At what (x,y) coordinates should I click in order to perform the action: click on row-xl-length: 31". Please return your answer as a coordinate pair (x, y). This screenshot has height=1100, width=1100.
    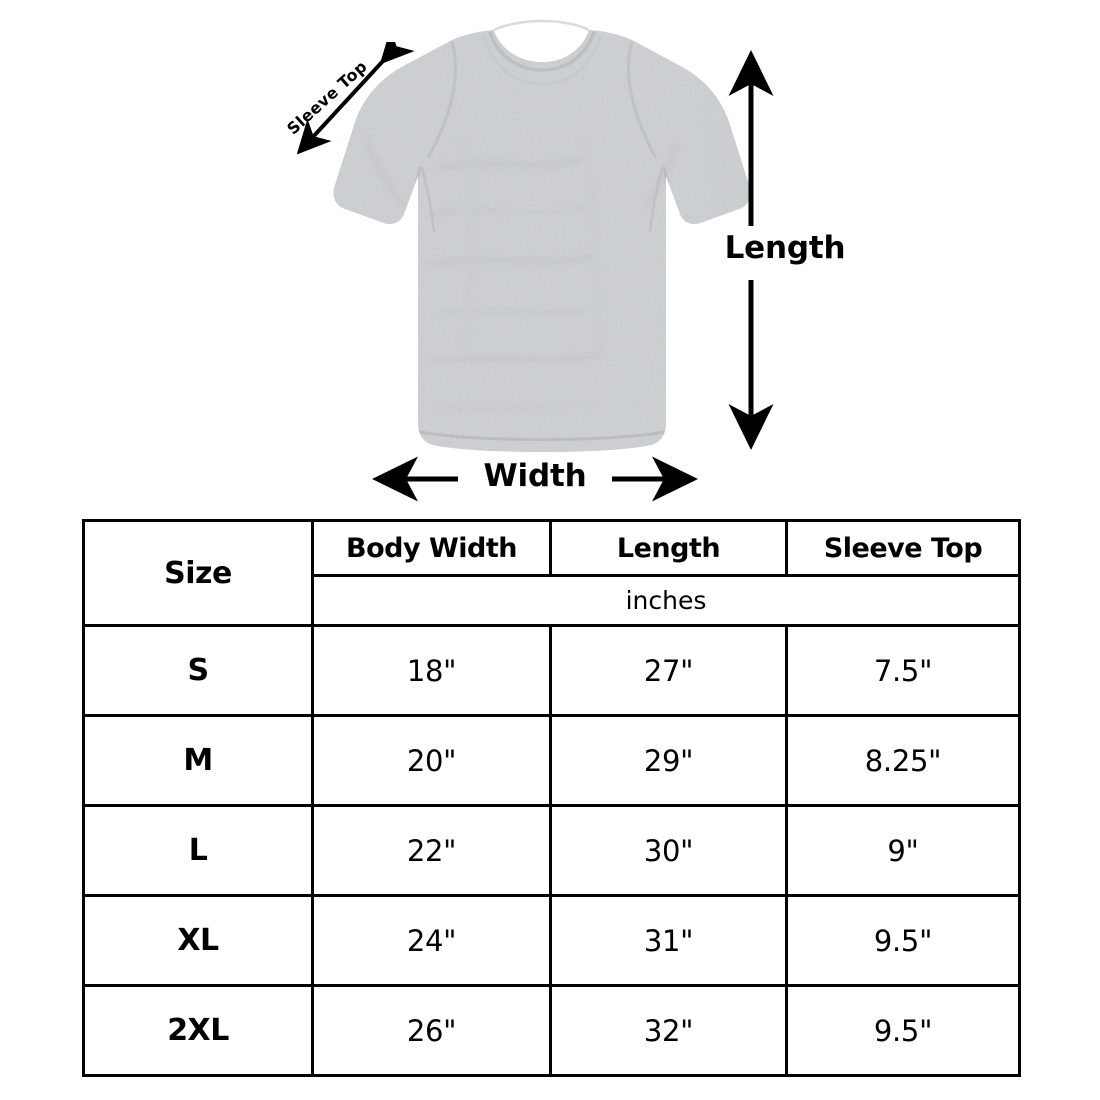
    Looking at the image, I should click on (668, 940).